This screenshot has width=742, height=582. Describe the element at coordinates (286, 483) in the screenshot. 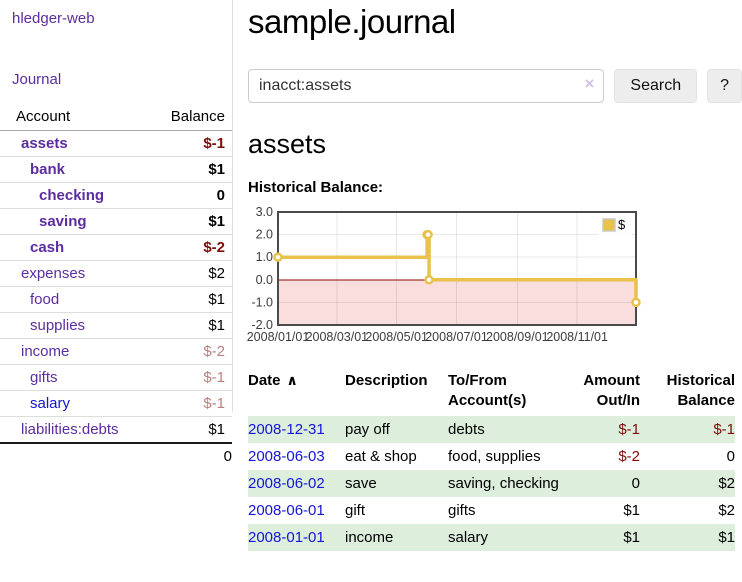

I see `date-link: 2008-06-02` at that location.